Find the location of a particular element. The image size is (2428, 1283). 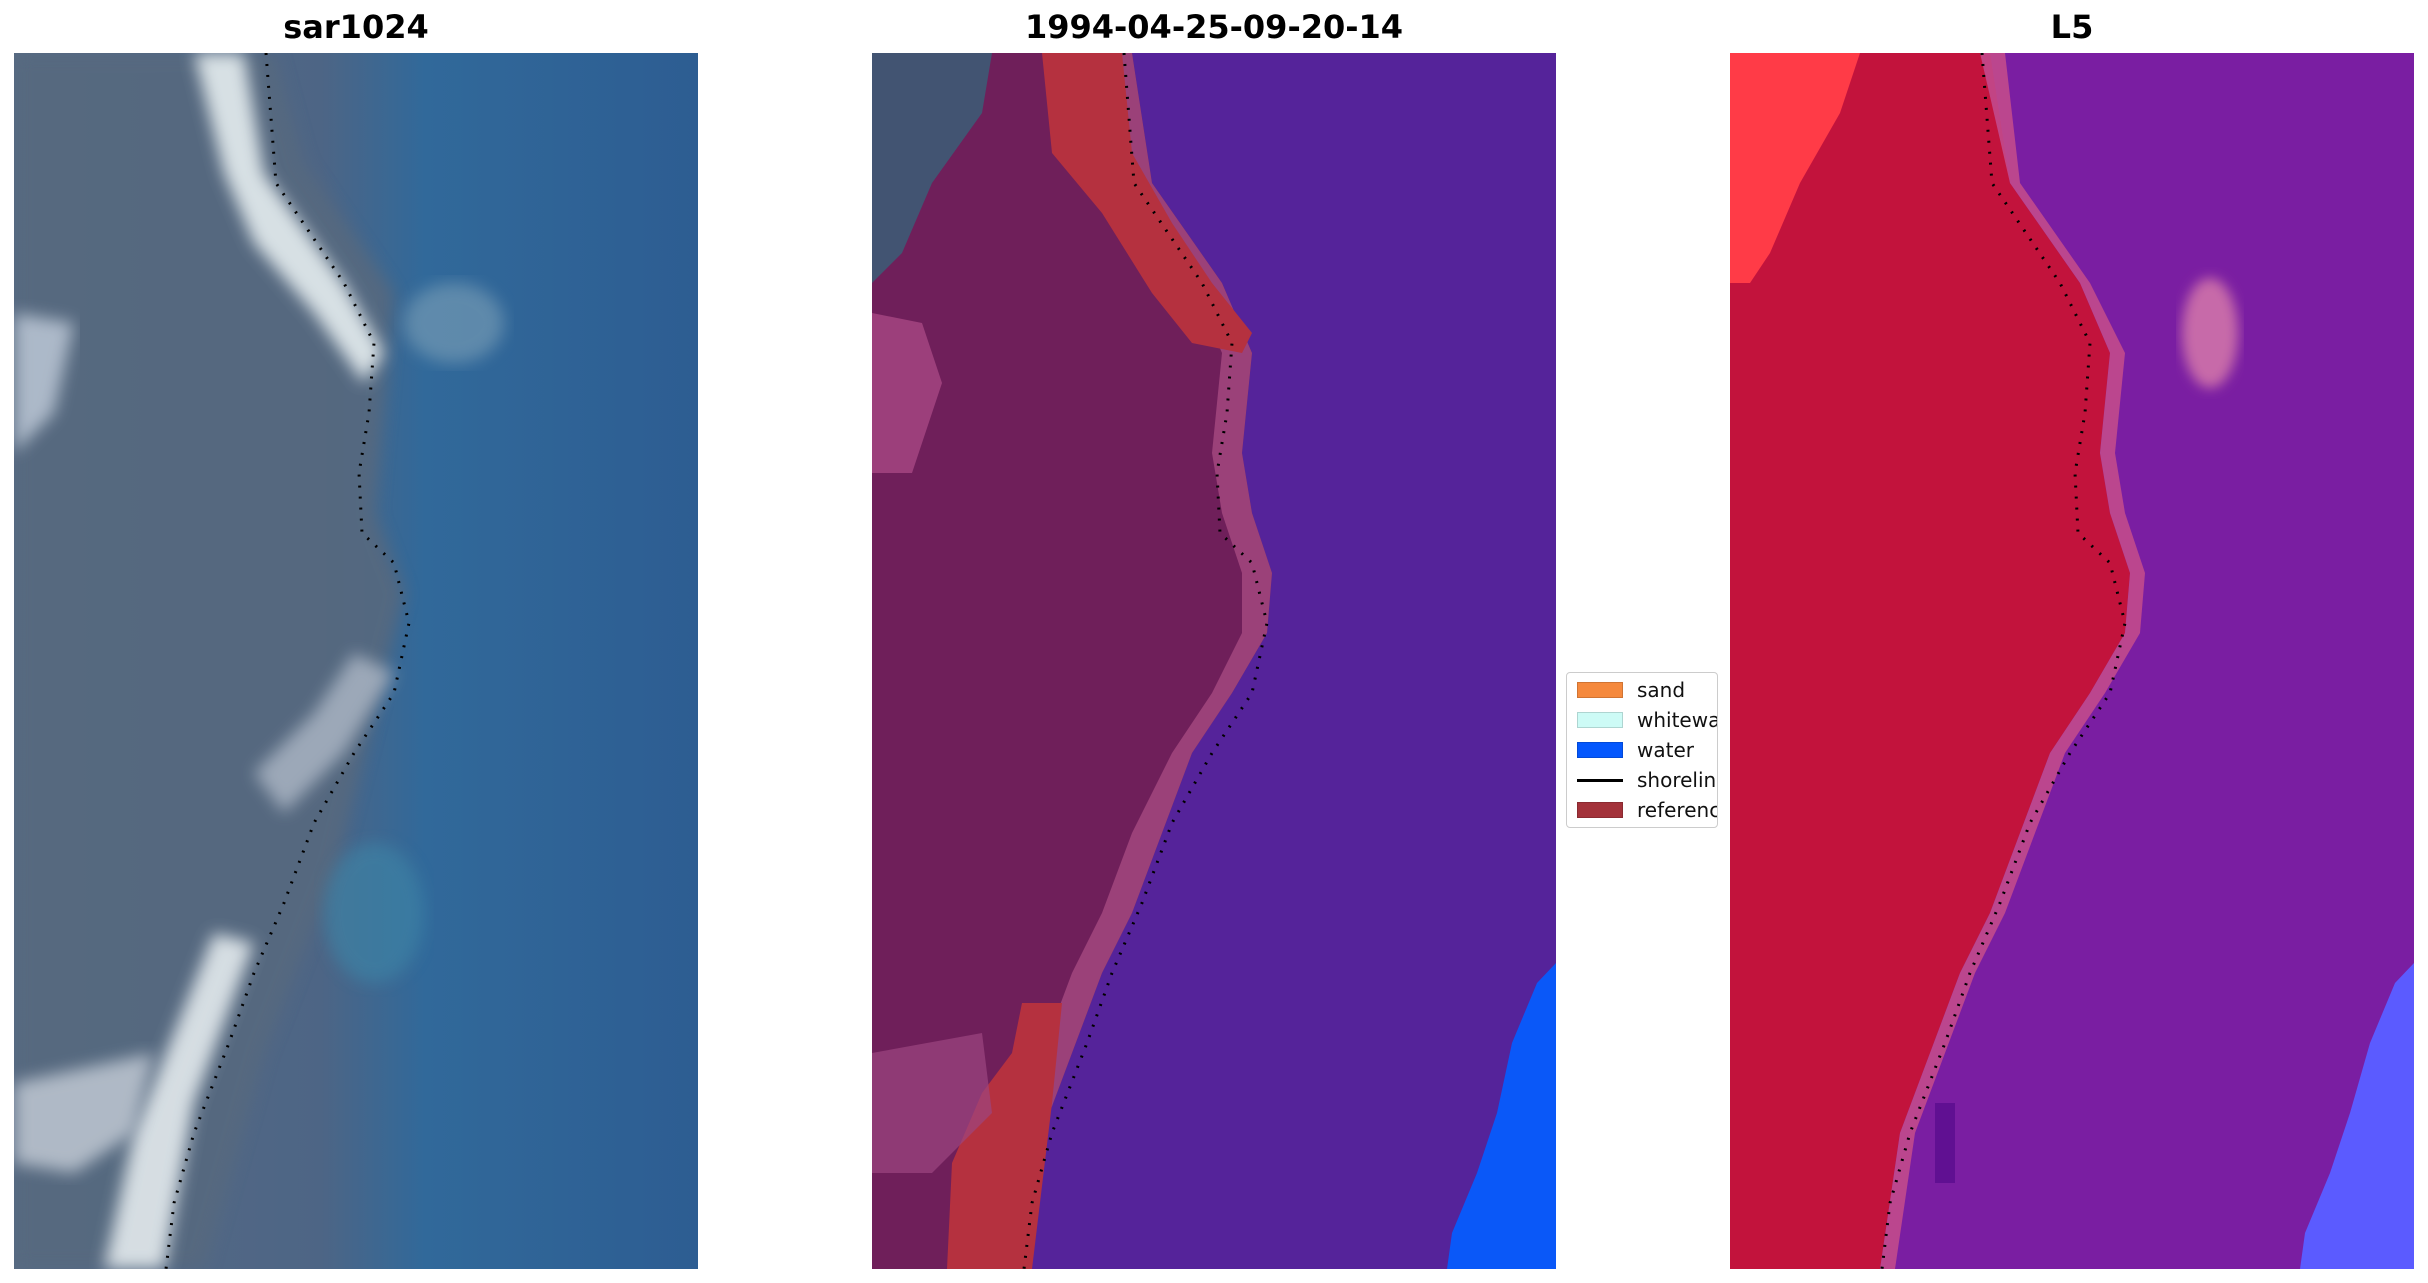

legend-swatch-whitewater is located at coordinates (1600, 720).